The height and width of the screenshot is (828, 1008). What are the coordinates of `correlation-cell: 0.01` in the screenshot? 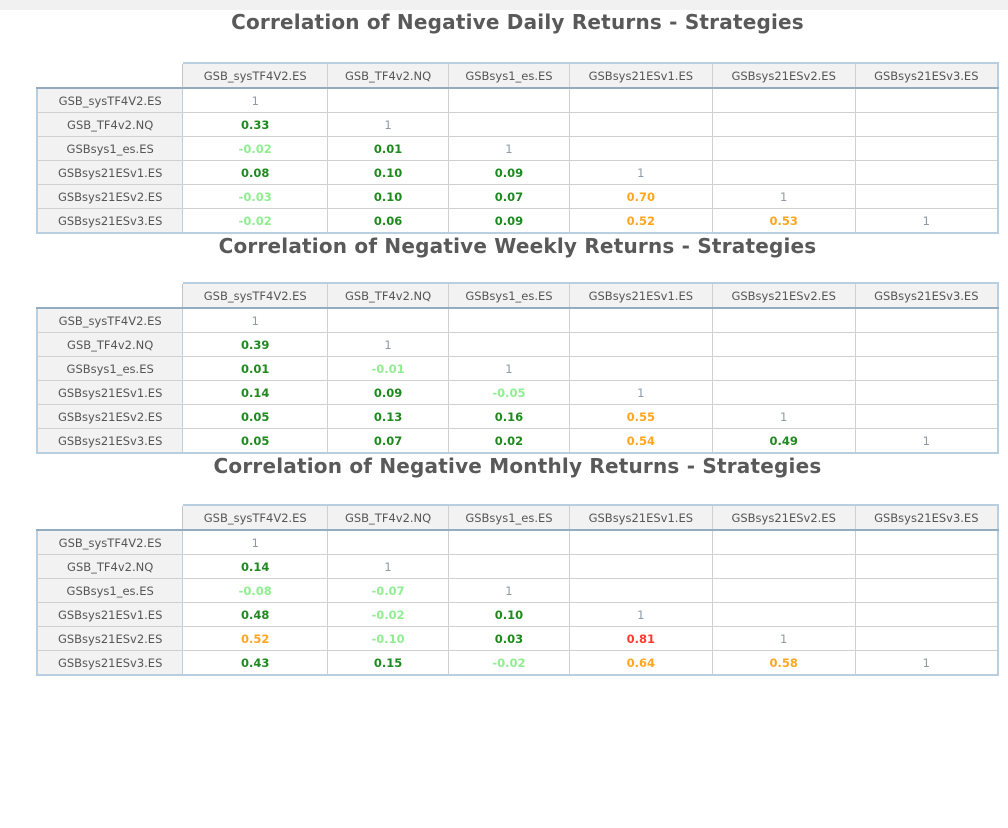 It's located at (255, 368).